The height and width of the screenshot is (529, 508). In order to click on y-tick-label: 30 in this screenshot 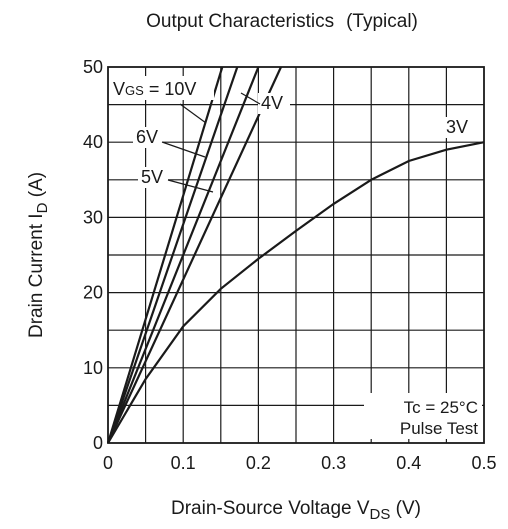, I will do `click(93, 217)`.